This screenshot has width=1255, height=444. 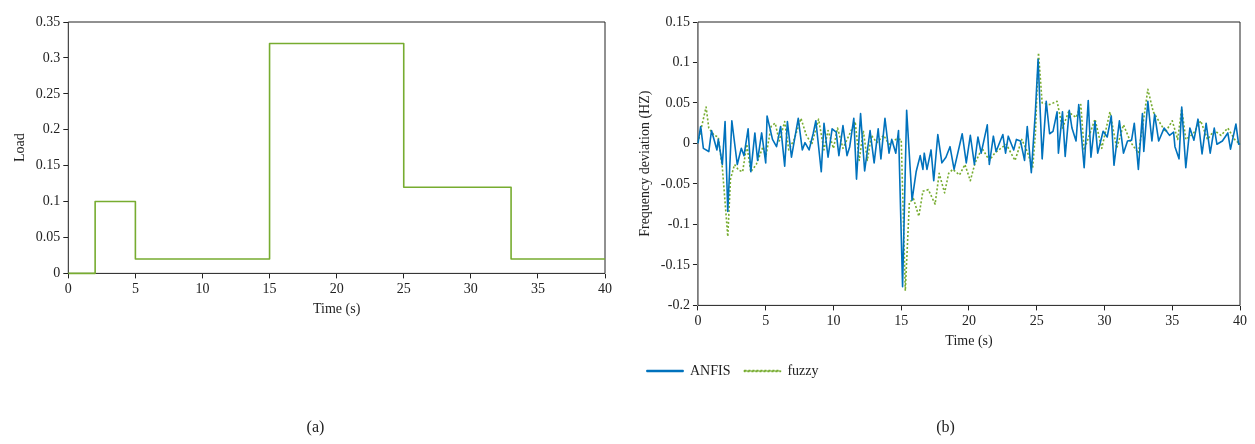 What do you see at coordinates (678, 305) in the screenshot?
I see `y-tick-label: -0.2` at bounding box center [678, 305].